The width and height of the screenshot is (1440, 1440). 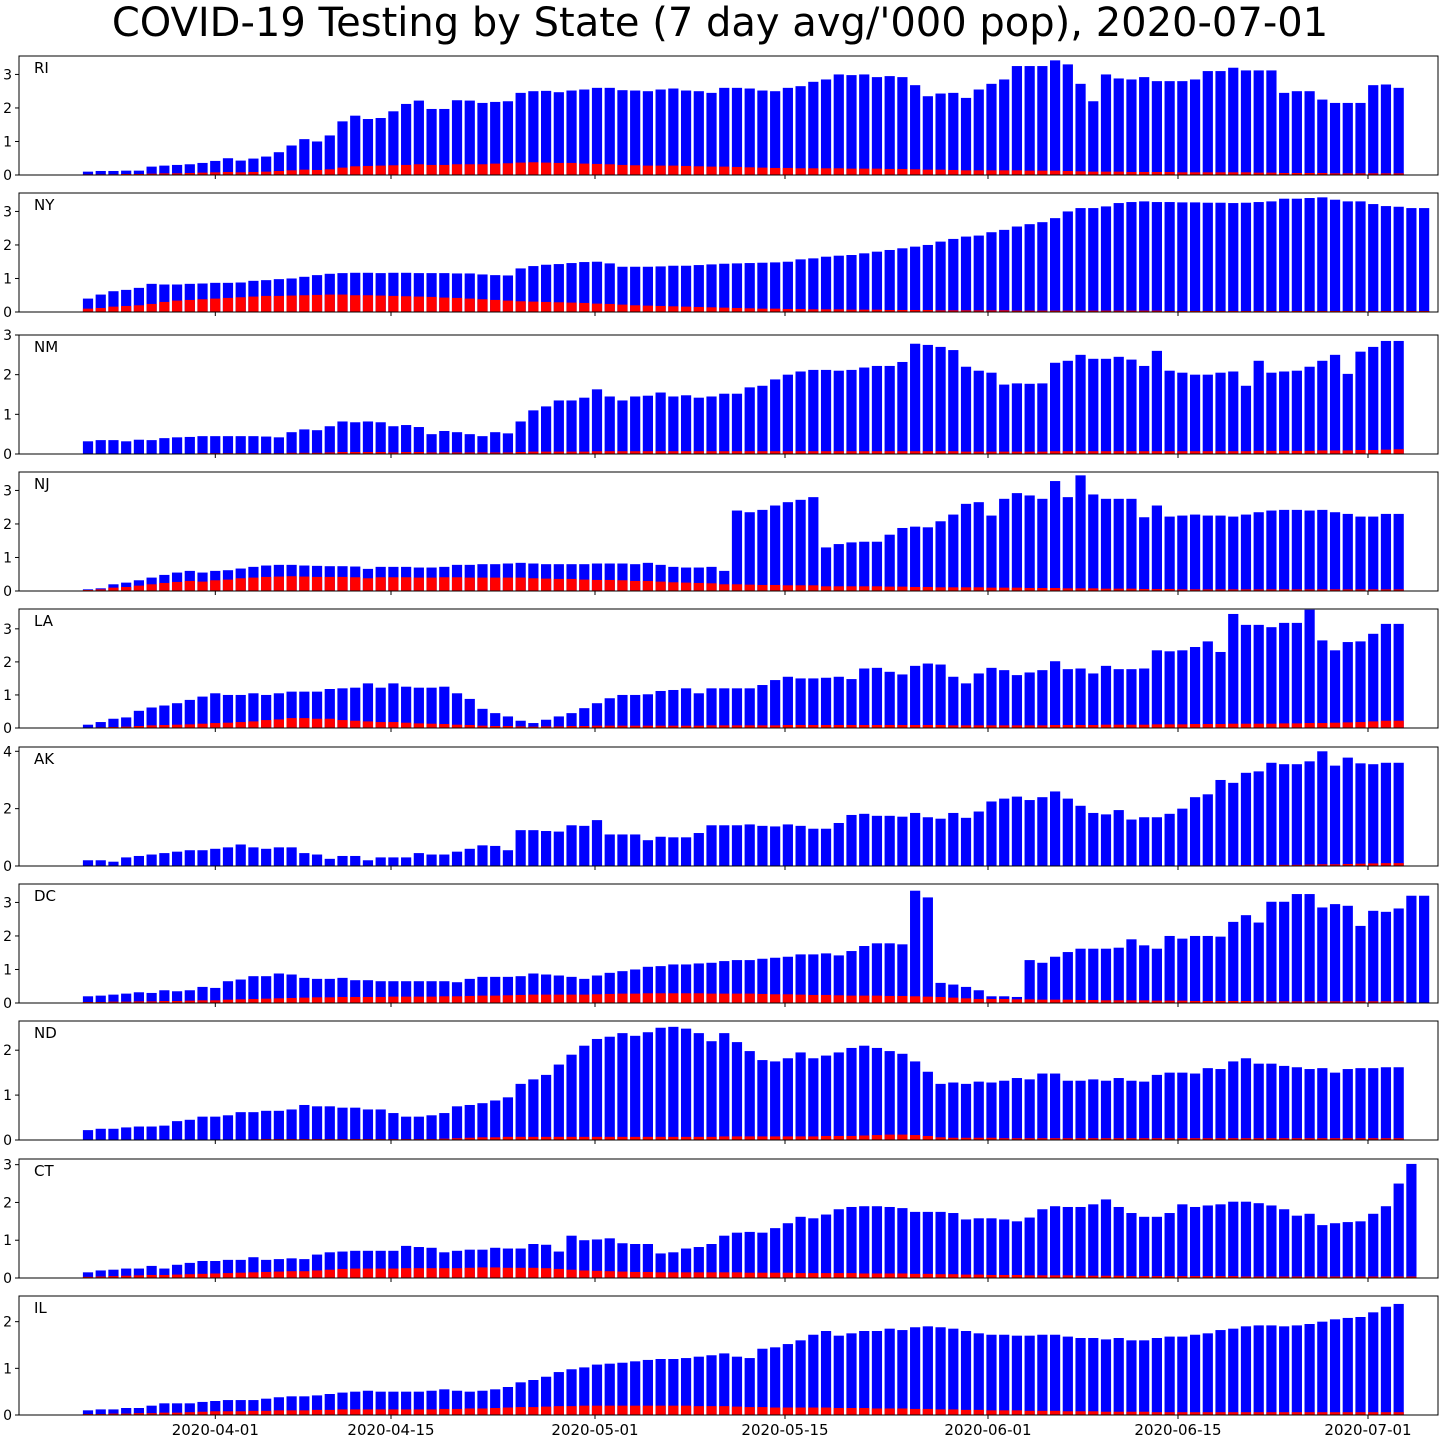 I want to click on y-tick-label: 3, so click(x=7, y=212).